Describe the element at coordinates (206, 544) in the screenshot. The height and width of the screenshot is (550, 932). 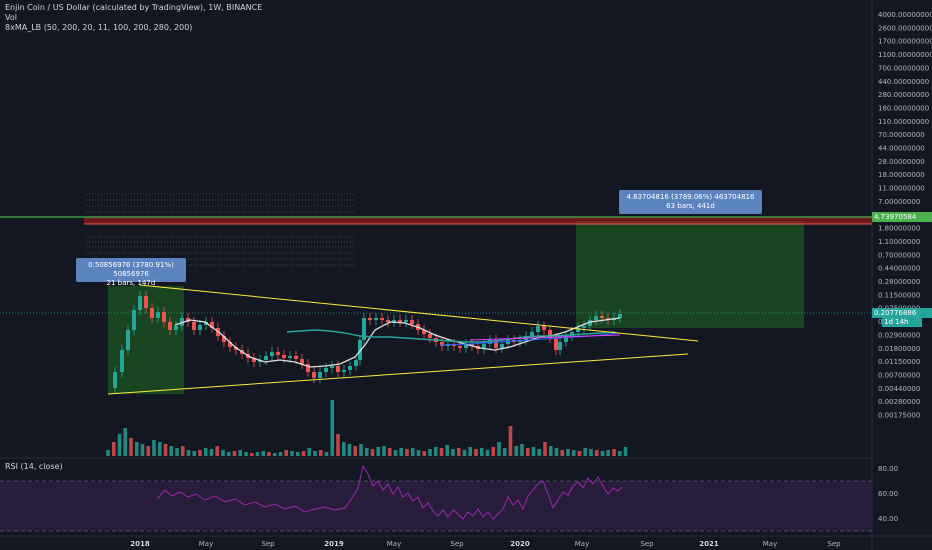
I see `time-tick-label: May` at that location.